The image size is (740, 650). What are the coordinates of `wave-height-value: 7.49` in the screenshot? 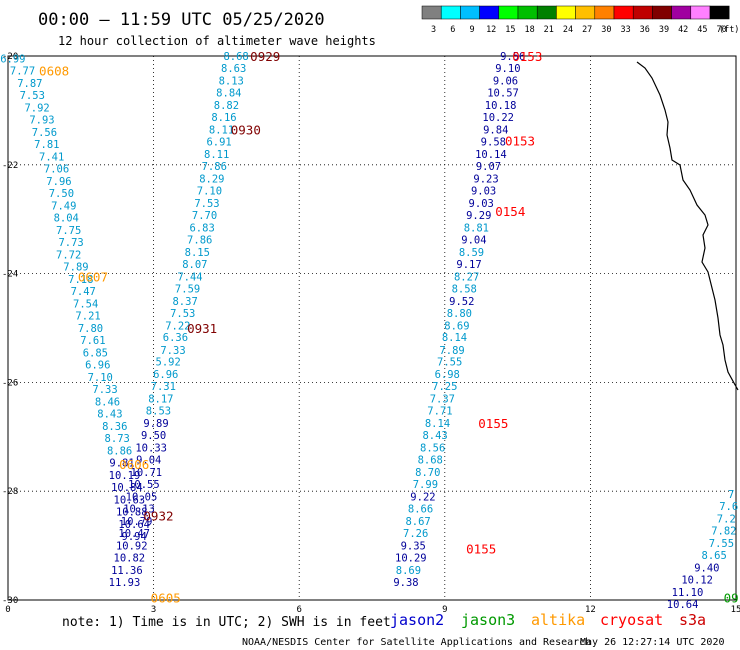 It's located at (63, 207).